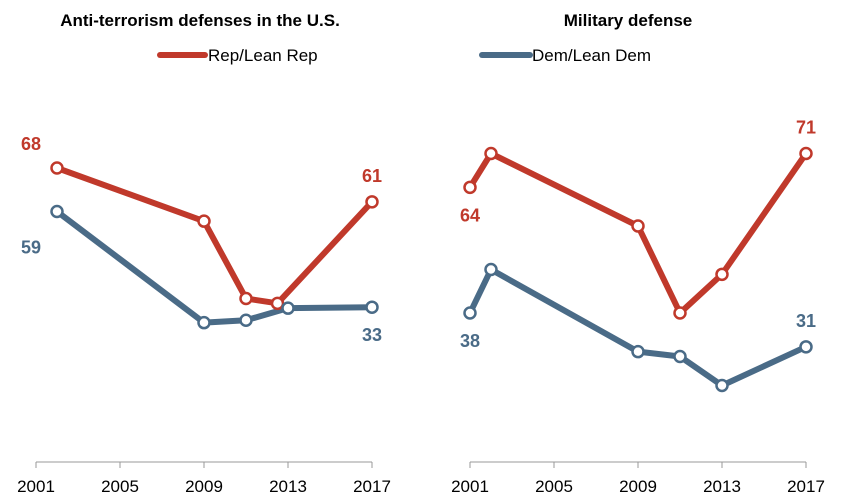 The image size is (844, 499). What do you see at coordinates (806, 128) in the screenshot?
I see `data-label: 71` at bounding box center [806, 128].